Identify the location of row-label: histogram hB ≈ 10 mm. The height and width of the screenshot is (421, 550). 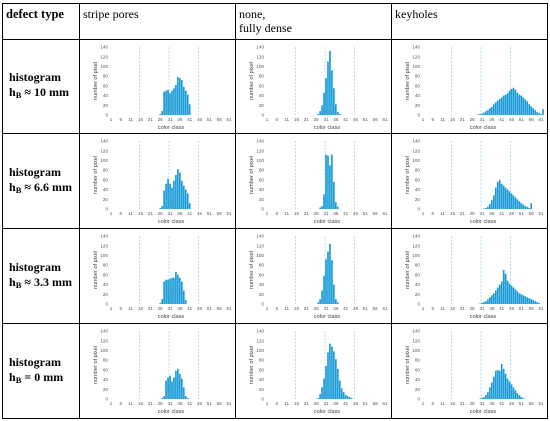
(41, 86).